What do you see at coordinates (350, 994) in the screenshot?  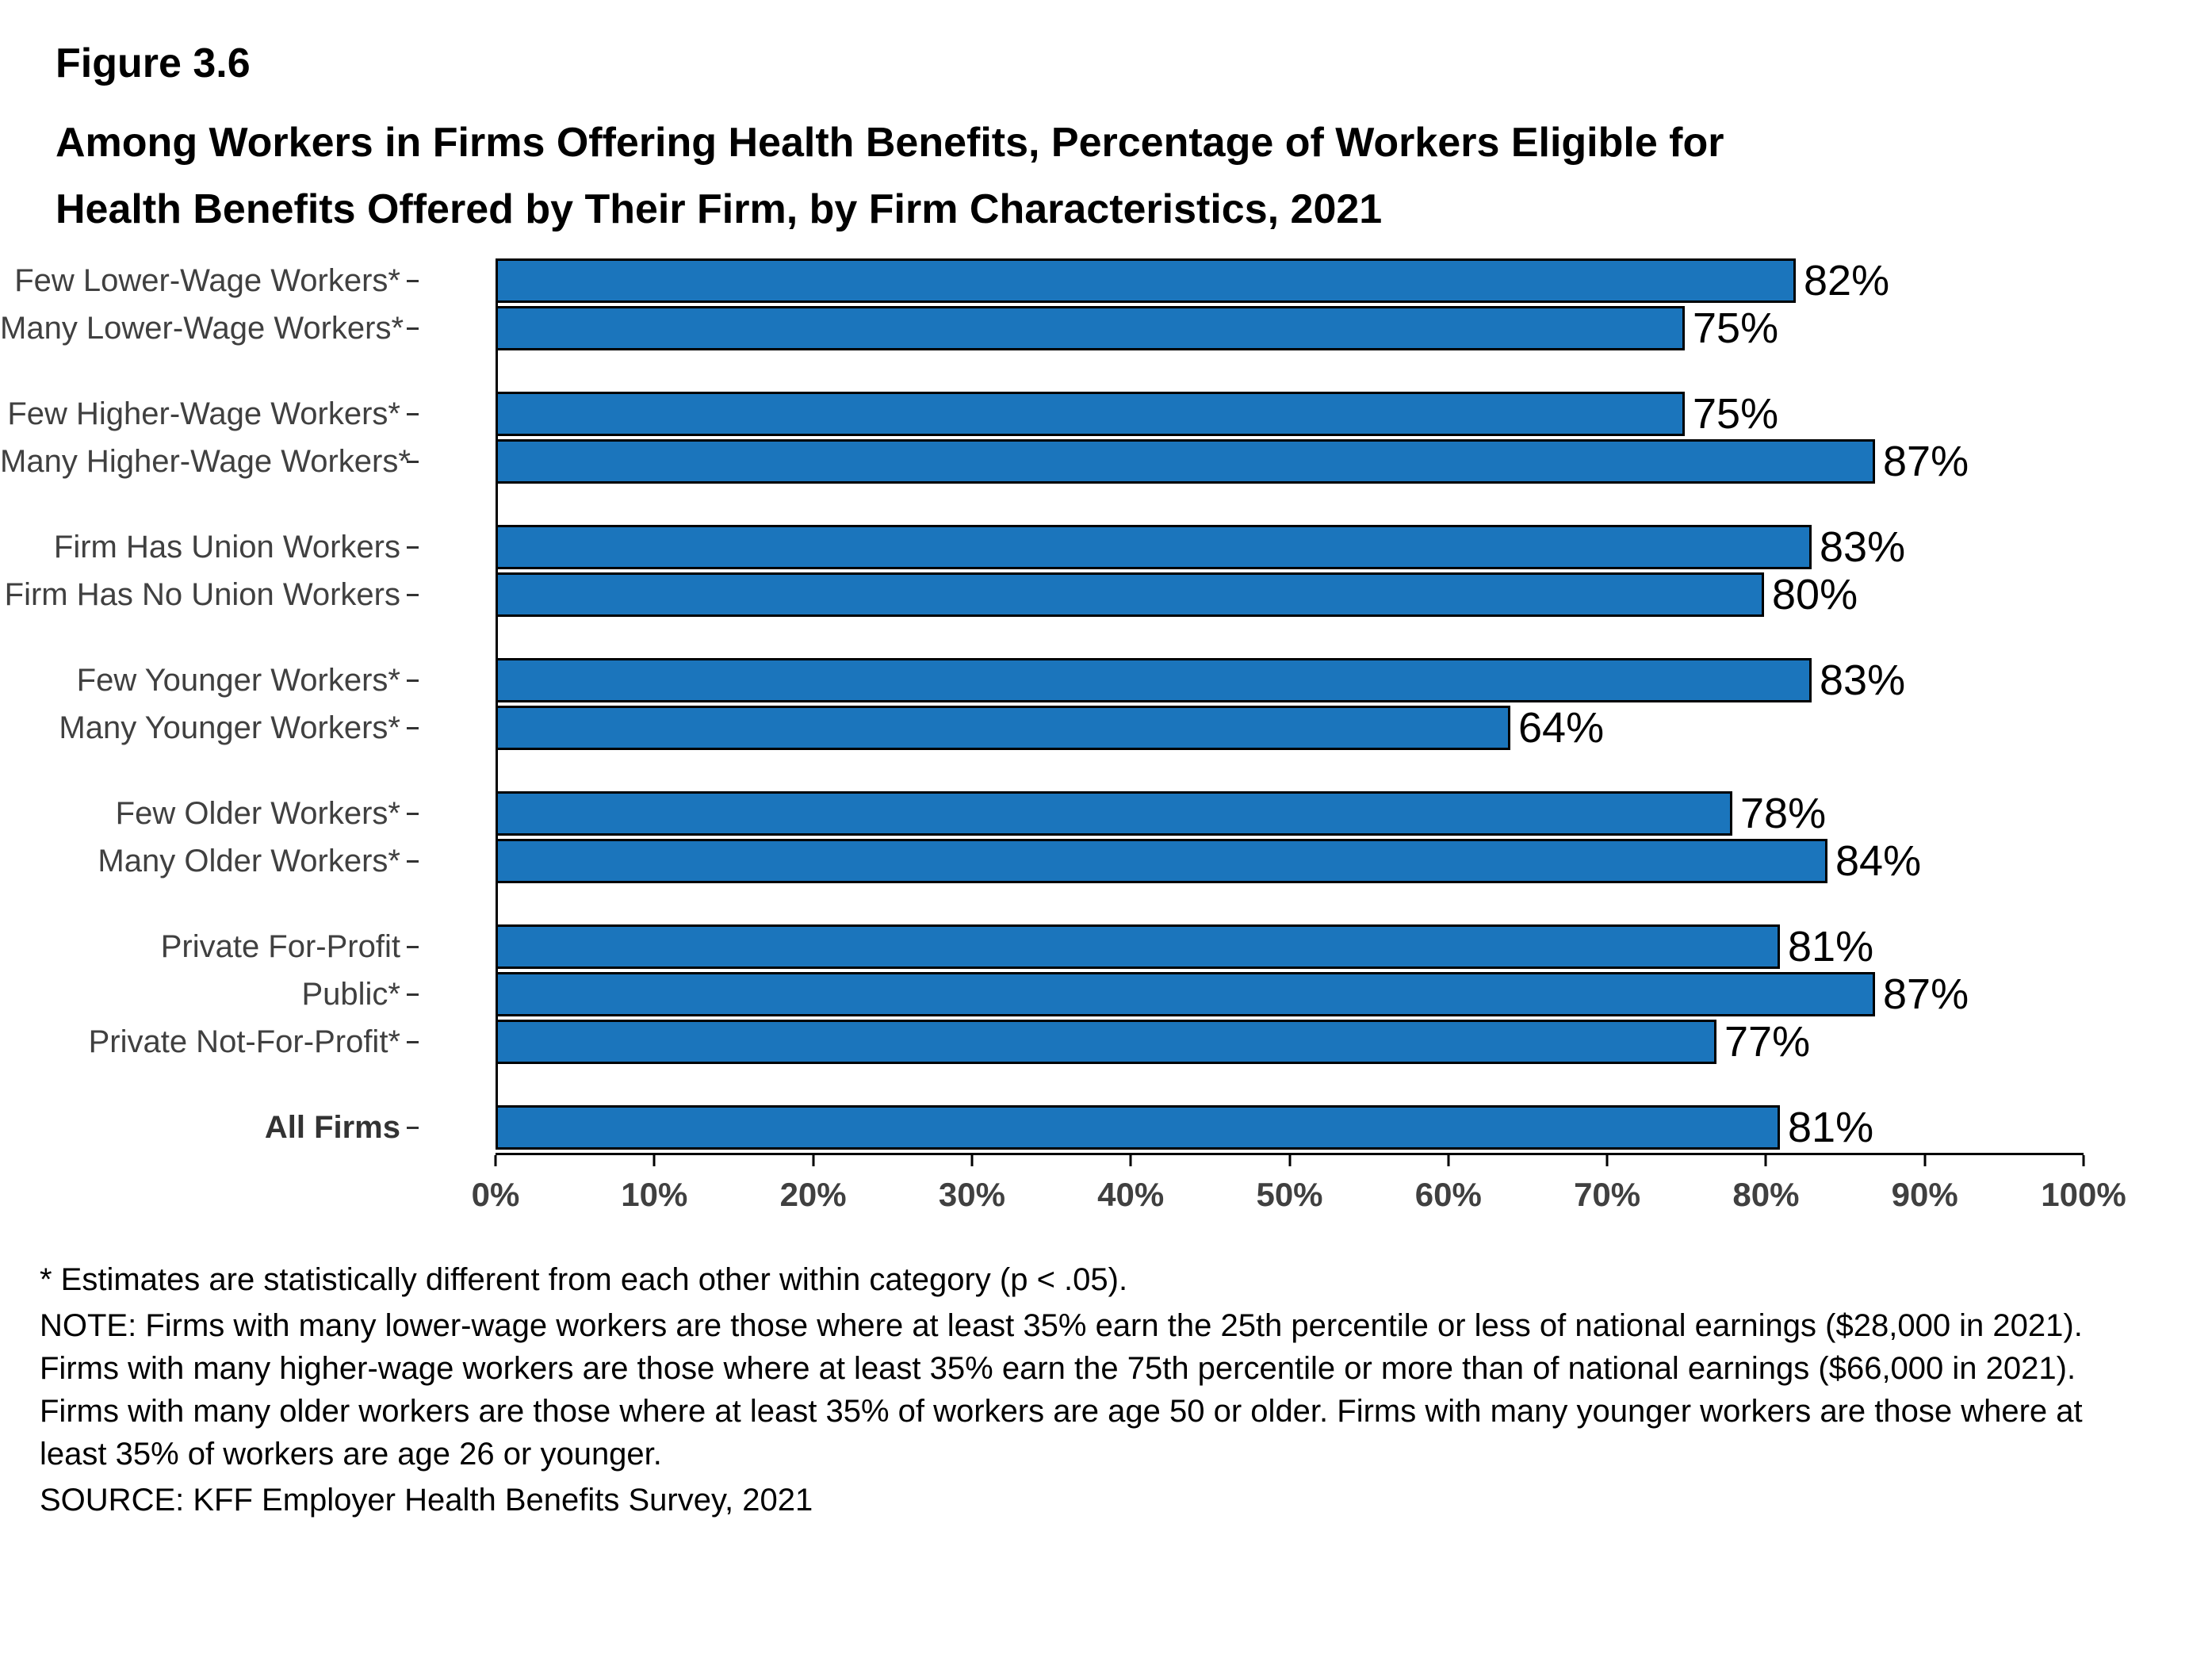 I see `category-label: Public*` at bounding box center [350, 994].